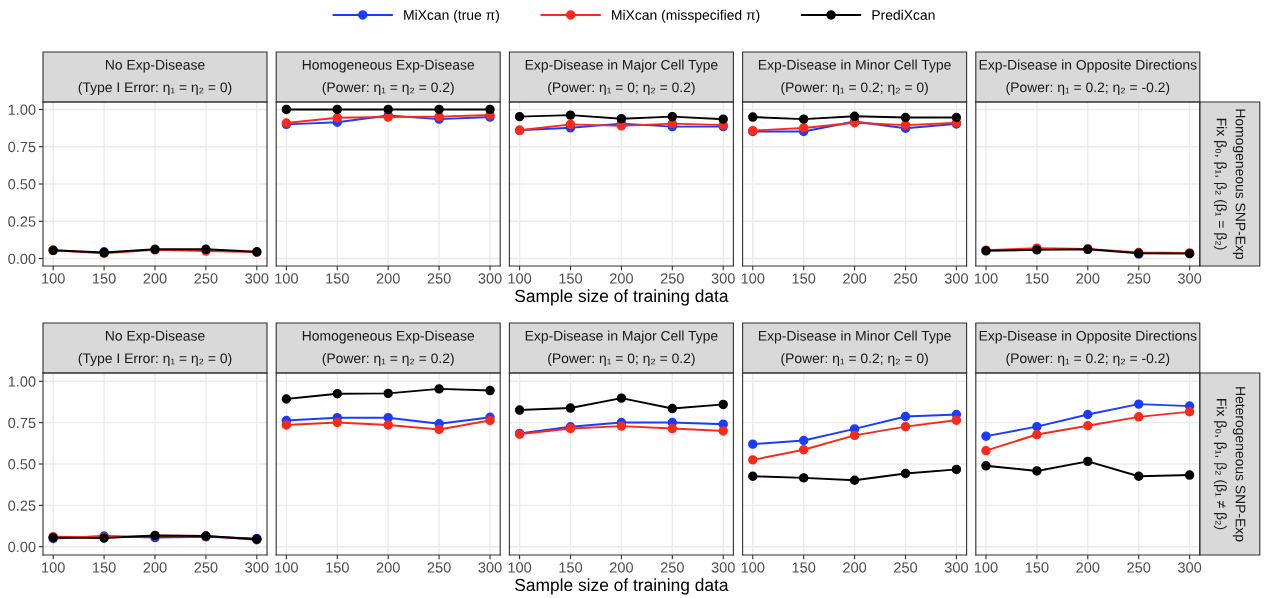 The image size is (1269, 598). I want to click on legend-label: PrediXcan, so click(903, 14).